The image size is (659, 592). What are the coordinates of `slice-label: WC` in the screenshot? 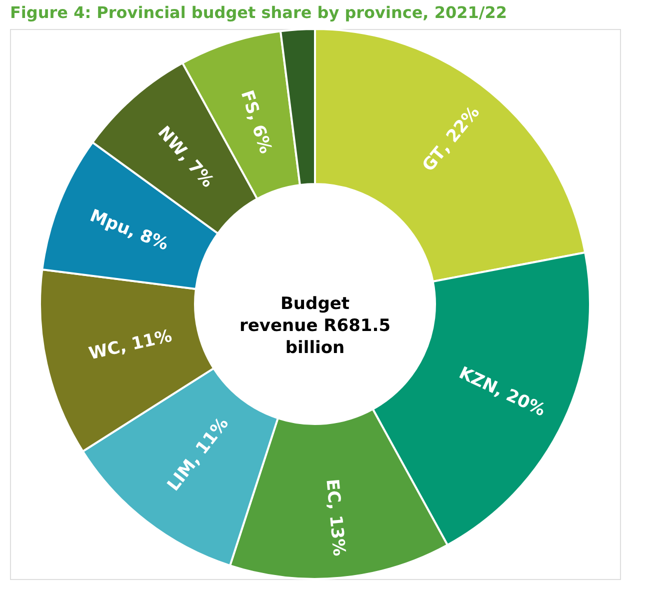 It's located at (104, 351).